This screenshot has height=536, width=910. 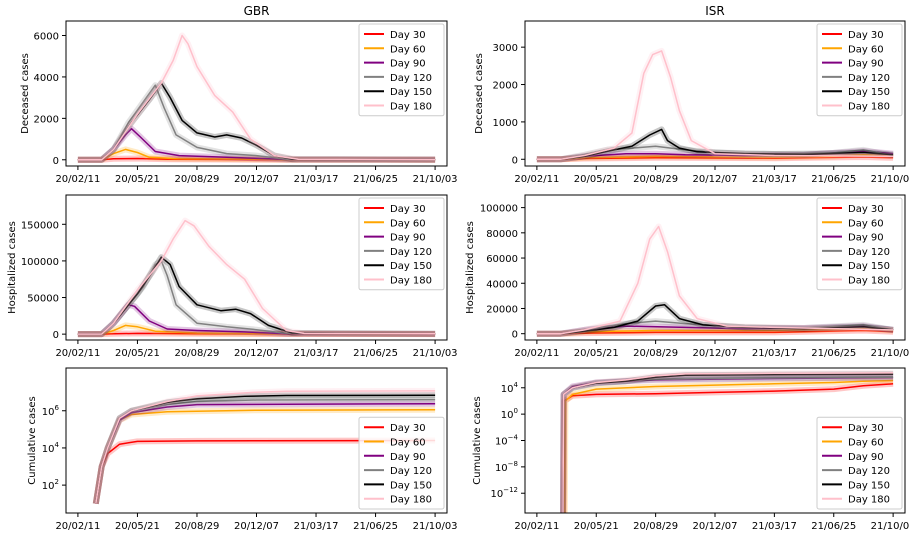 I want to click on y-tick-label: 10⁴, so click(x=510, y=388).